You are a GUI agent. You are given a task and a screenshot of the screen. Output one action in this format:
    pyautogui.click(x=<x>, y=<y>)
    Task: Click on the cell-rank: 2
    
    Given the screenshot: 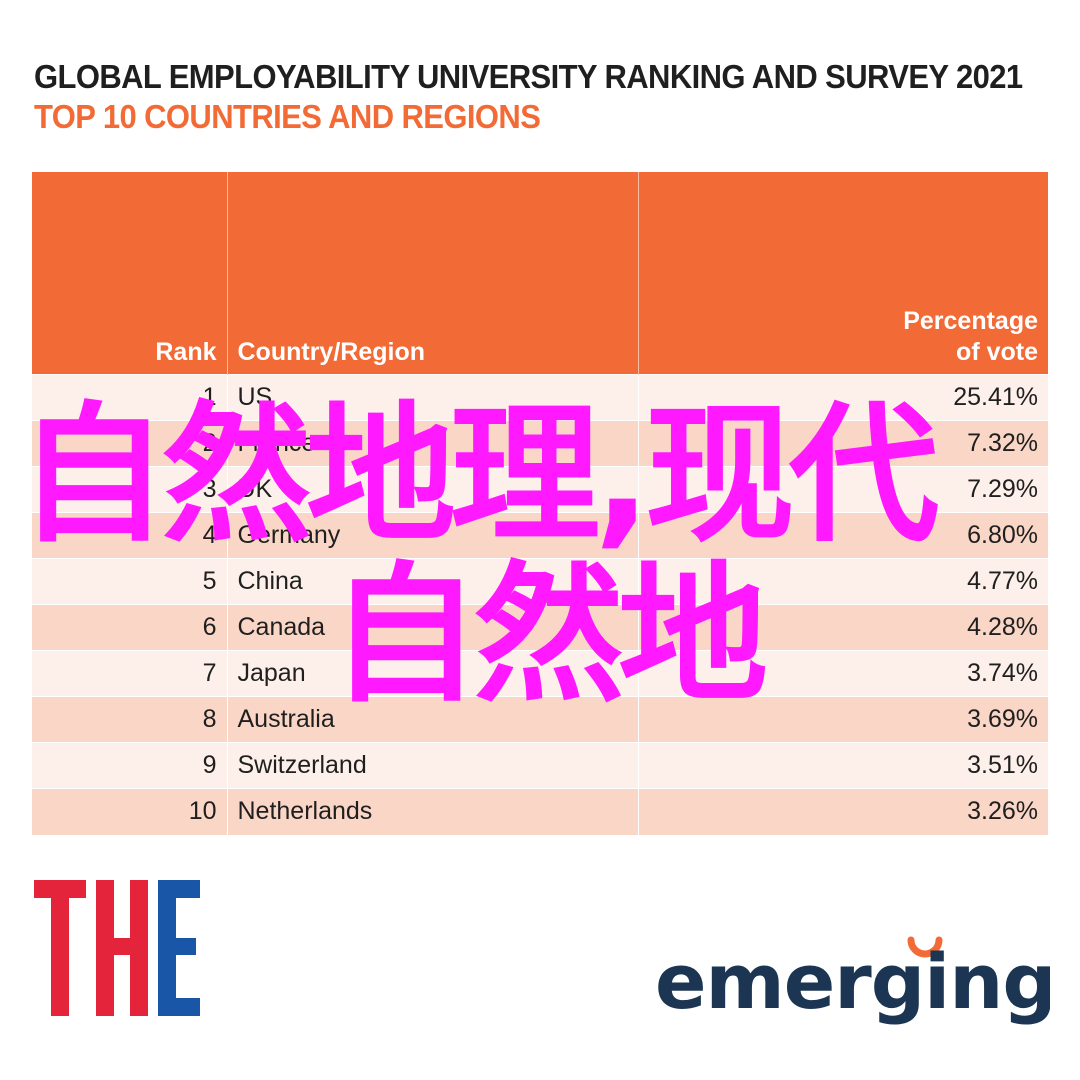 What is the action you would take?
    pyautogui.click(x=130, y=443)
    